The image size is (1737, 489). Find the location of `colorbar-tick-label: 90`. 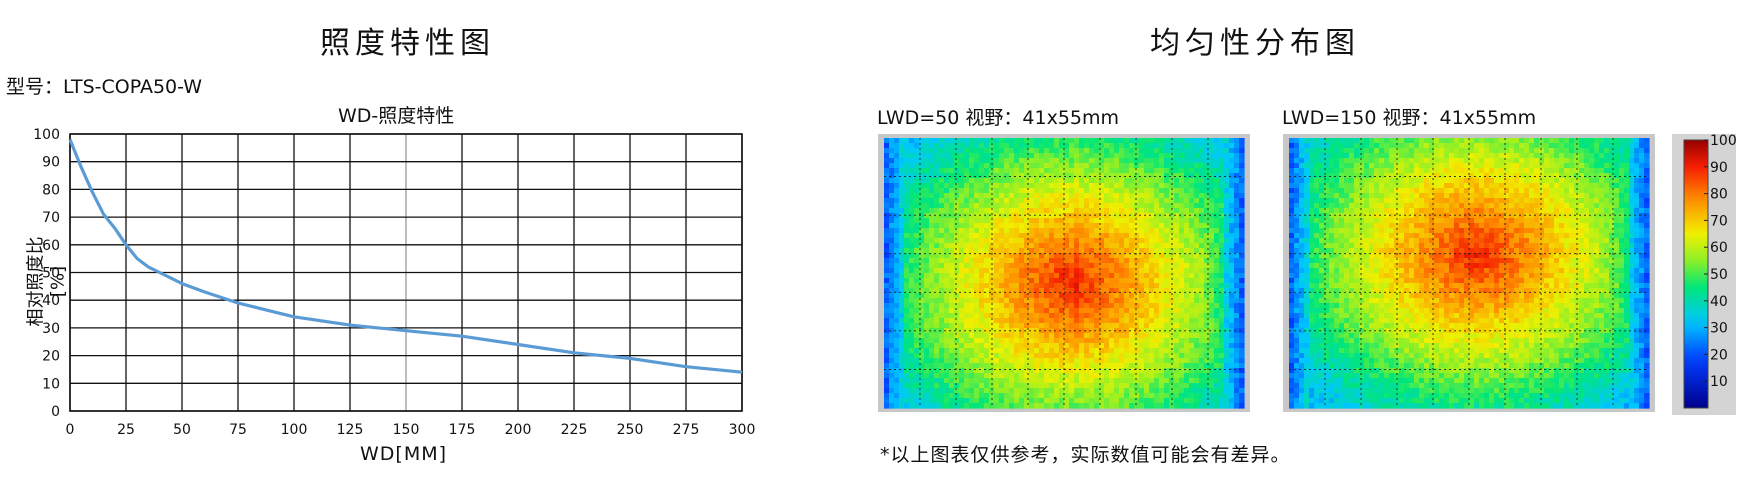

colorbar-tick-label: 90 is located at coordinates (1719, 168).